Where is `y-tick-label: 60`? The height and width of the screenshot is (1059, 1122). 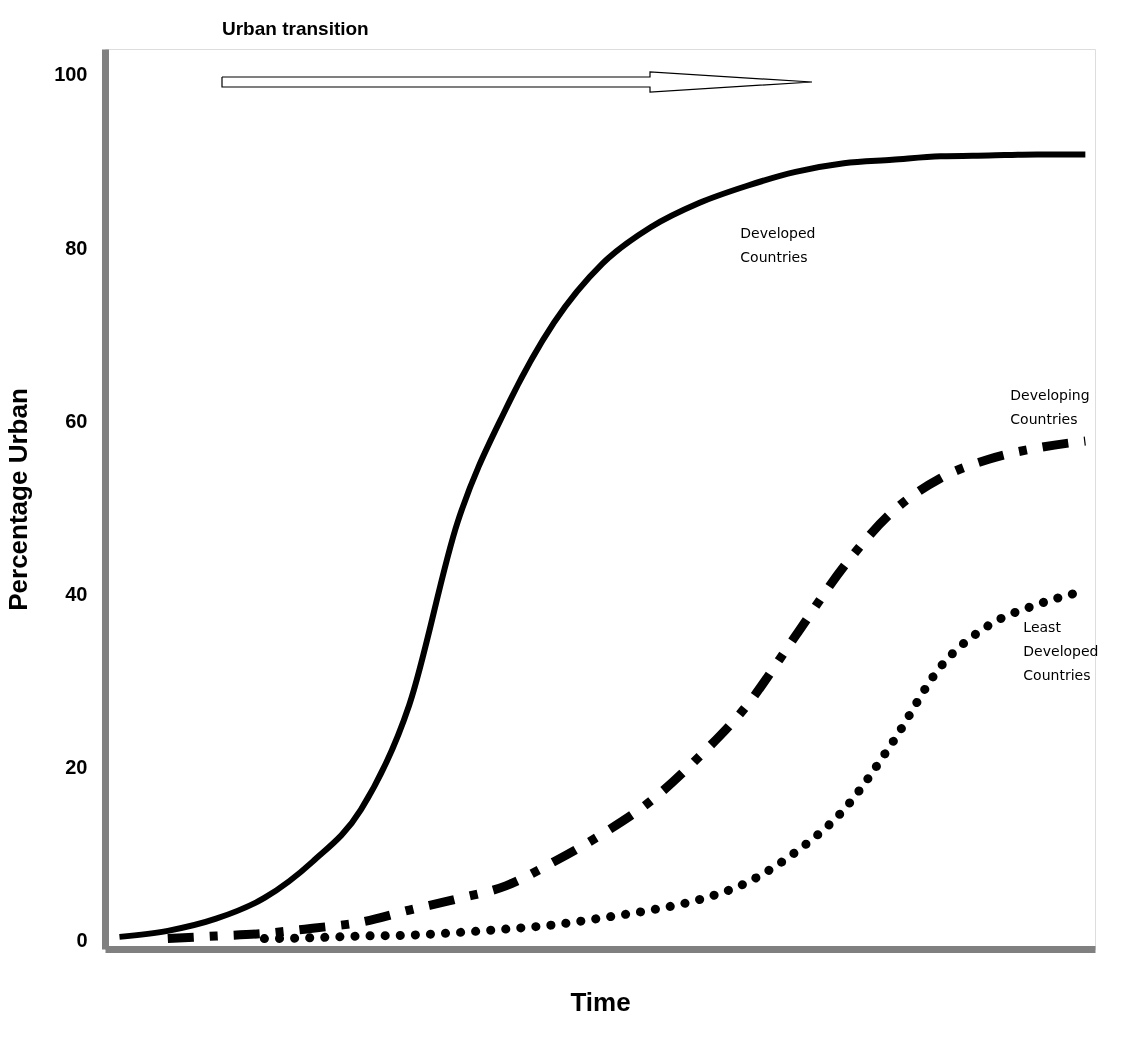 y-tick-label: 60 is located at coordinates (76, 420).